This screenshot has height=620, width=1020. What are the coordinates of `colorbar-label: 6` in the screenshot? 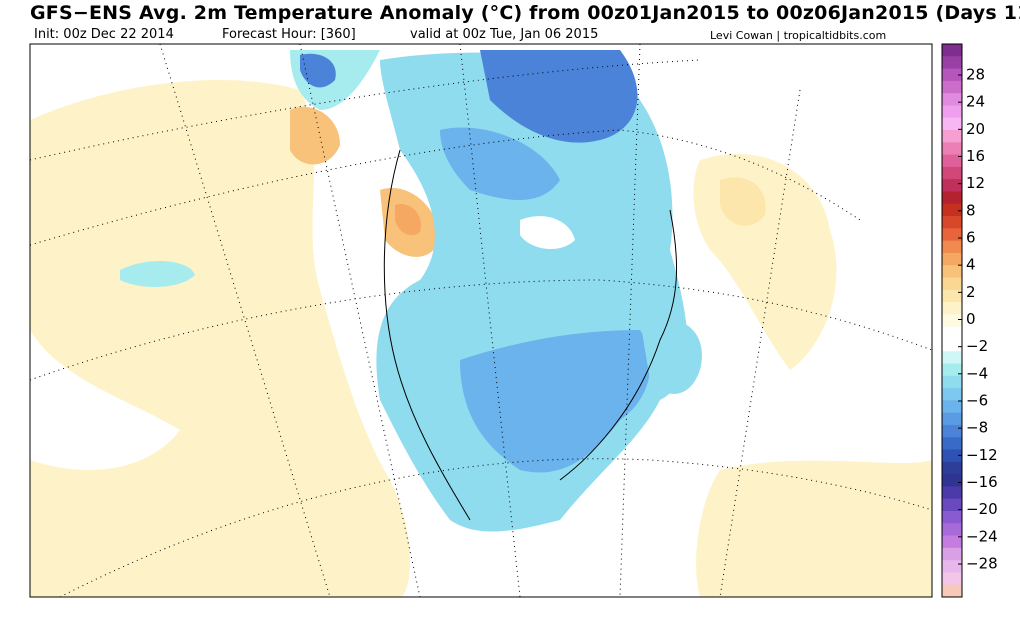 It's located at (971, 238).